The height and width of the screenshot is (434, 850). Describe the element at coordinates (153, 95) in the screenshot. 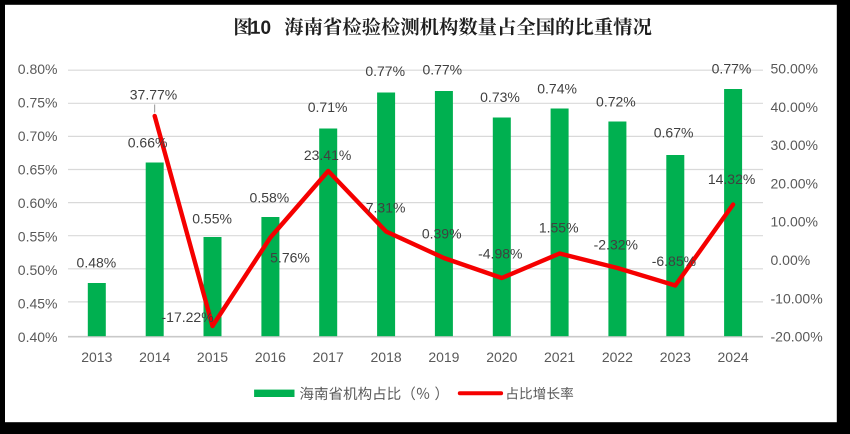

I see `svg-text: 37.77%` at that location.